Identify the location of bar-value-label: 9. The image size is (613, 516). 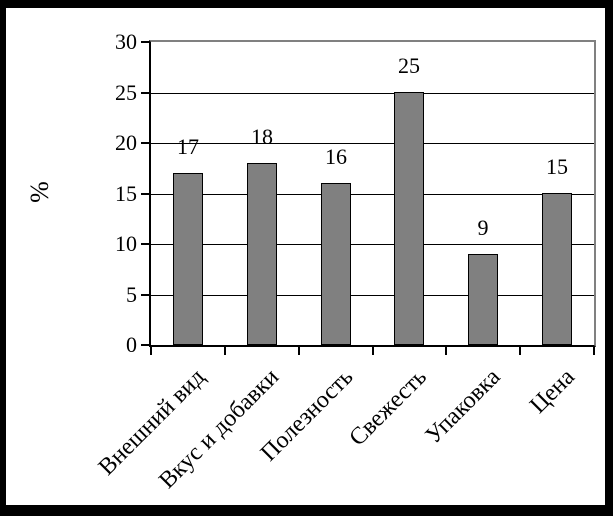
(483, 227).